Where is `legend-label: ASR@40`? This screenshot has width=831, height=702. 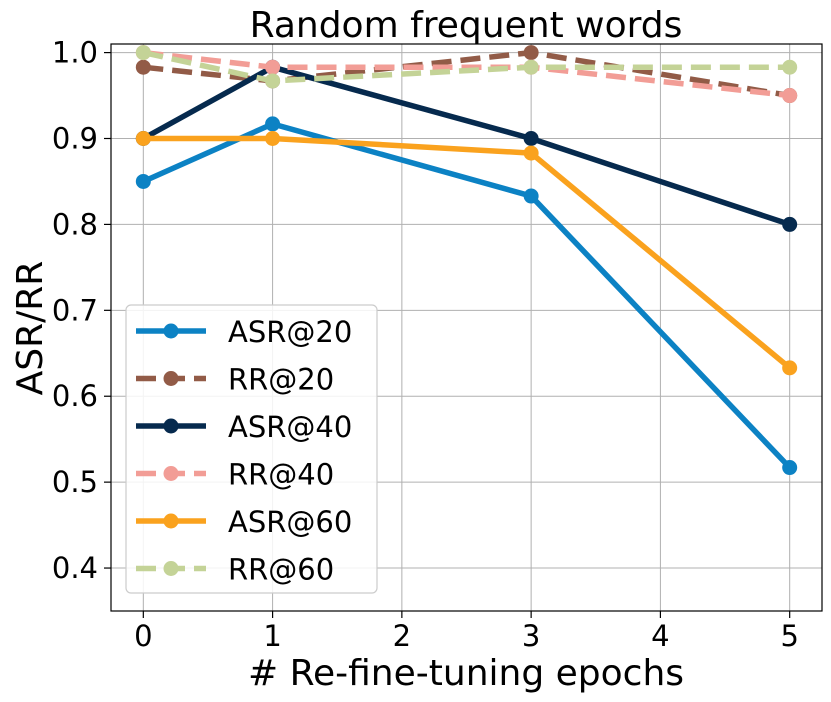
legend-label: ASR@40 is located at coordinates (290, 427).